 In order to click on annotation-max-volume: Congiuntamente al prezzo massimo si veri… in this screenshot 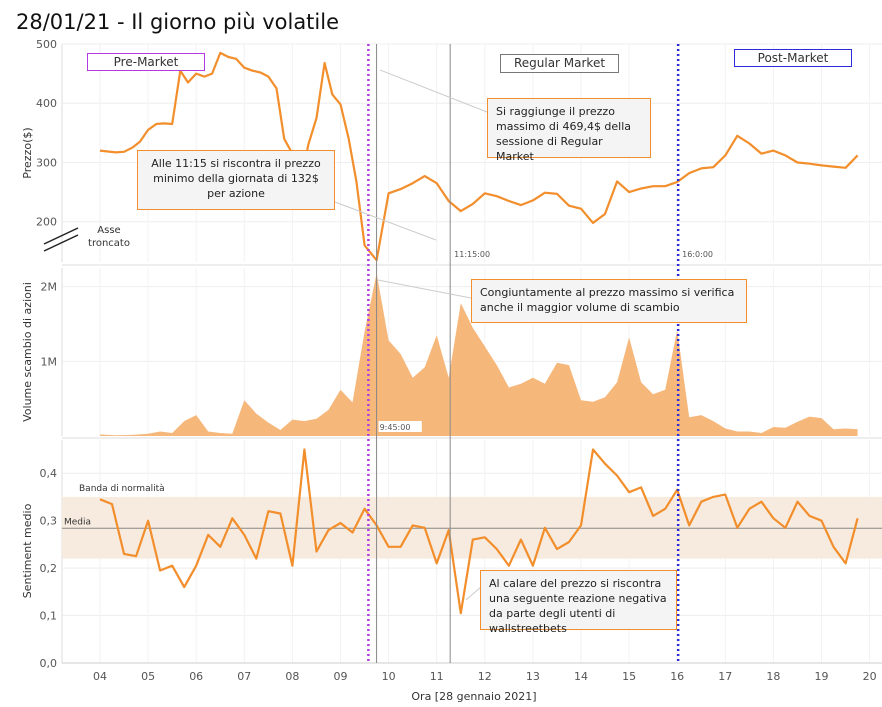, I will do `click(609, 301)`.